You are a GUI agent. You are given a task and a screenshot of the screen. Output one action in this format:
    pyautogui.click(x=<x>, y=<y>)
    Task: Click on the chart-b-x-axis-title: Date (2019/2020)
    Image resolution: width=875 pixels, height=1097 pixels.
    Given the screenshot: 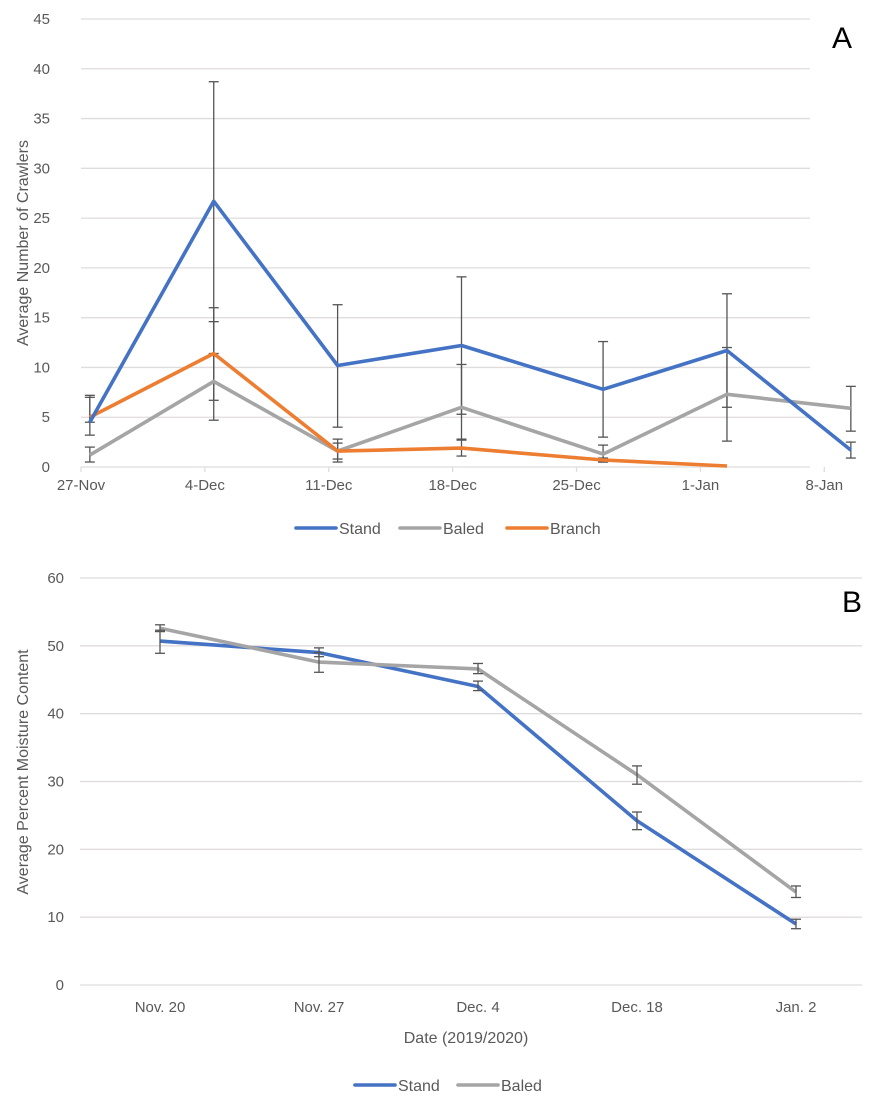 What is the action you would take?
    pyautogui.click(x=466, y=1038)
    